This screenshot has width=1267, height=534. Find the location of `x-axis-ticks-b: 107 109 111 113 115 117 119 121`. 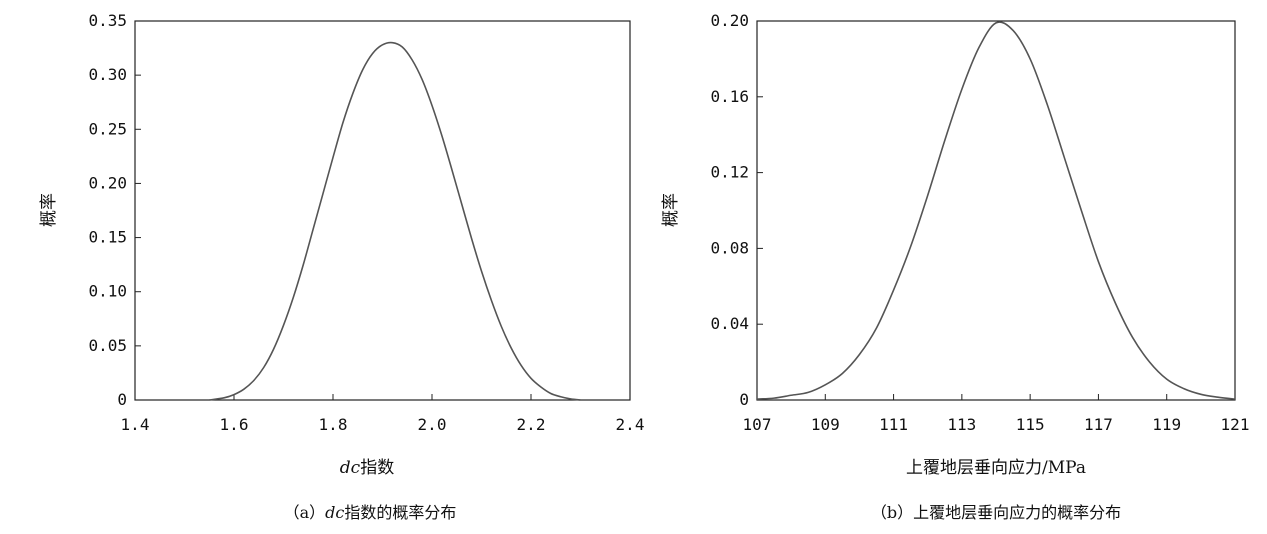

x-axis-ticks-b: 107 109 111 113 115 117 119 121 is located at coordinates (996, 414).